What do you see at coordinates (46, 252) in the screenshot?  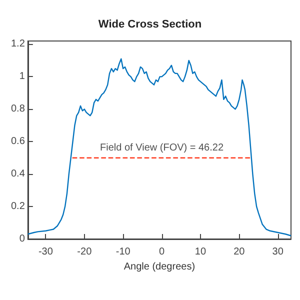 I see `x-tick-label: -30` at bounding box center [46, 252].